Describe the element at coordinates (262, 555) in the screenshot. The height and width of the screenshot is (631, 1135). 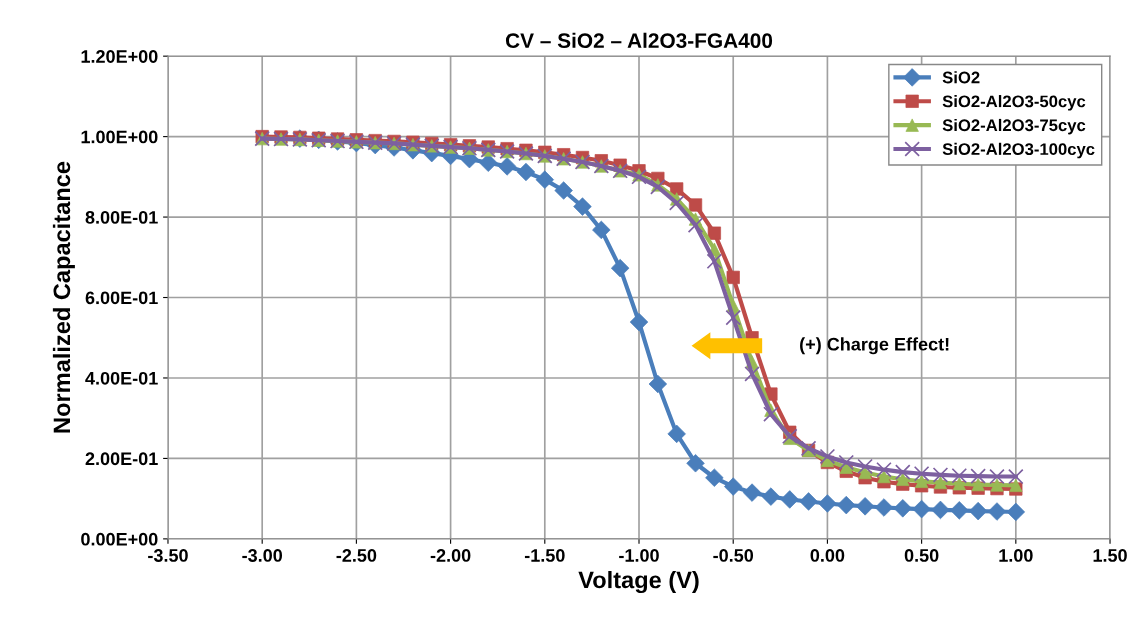
I see `x-tick-label: -3.00` at that location.